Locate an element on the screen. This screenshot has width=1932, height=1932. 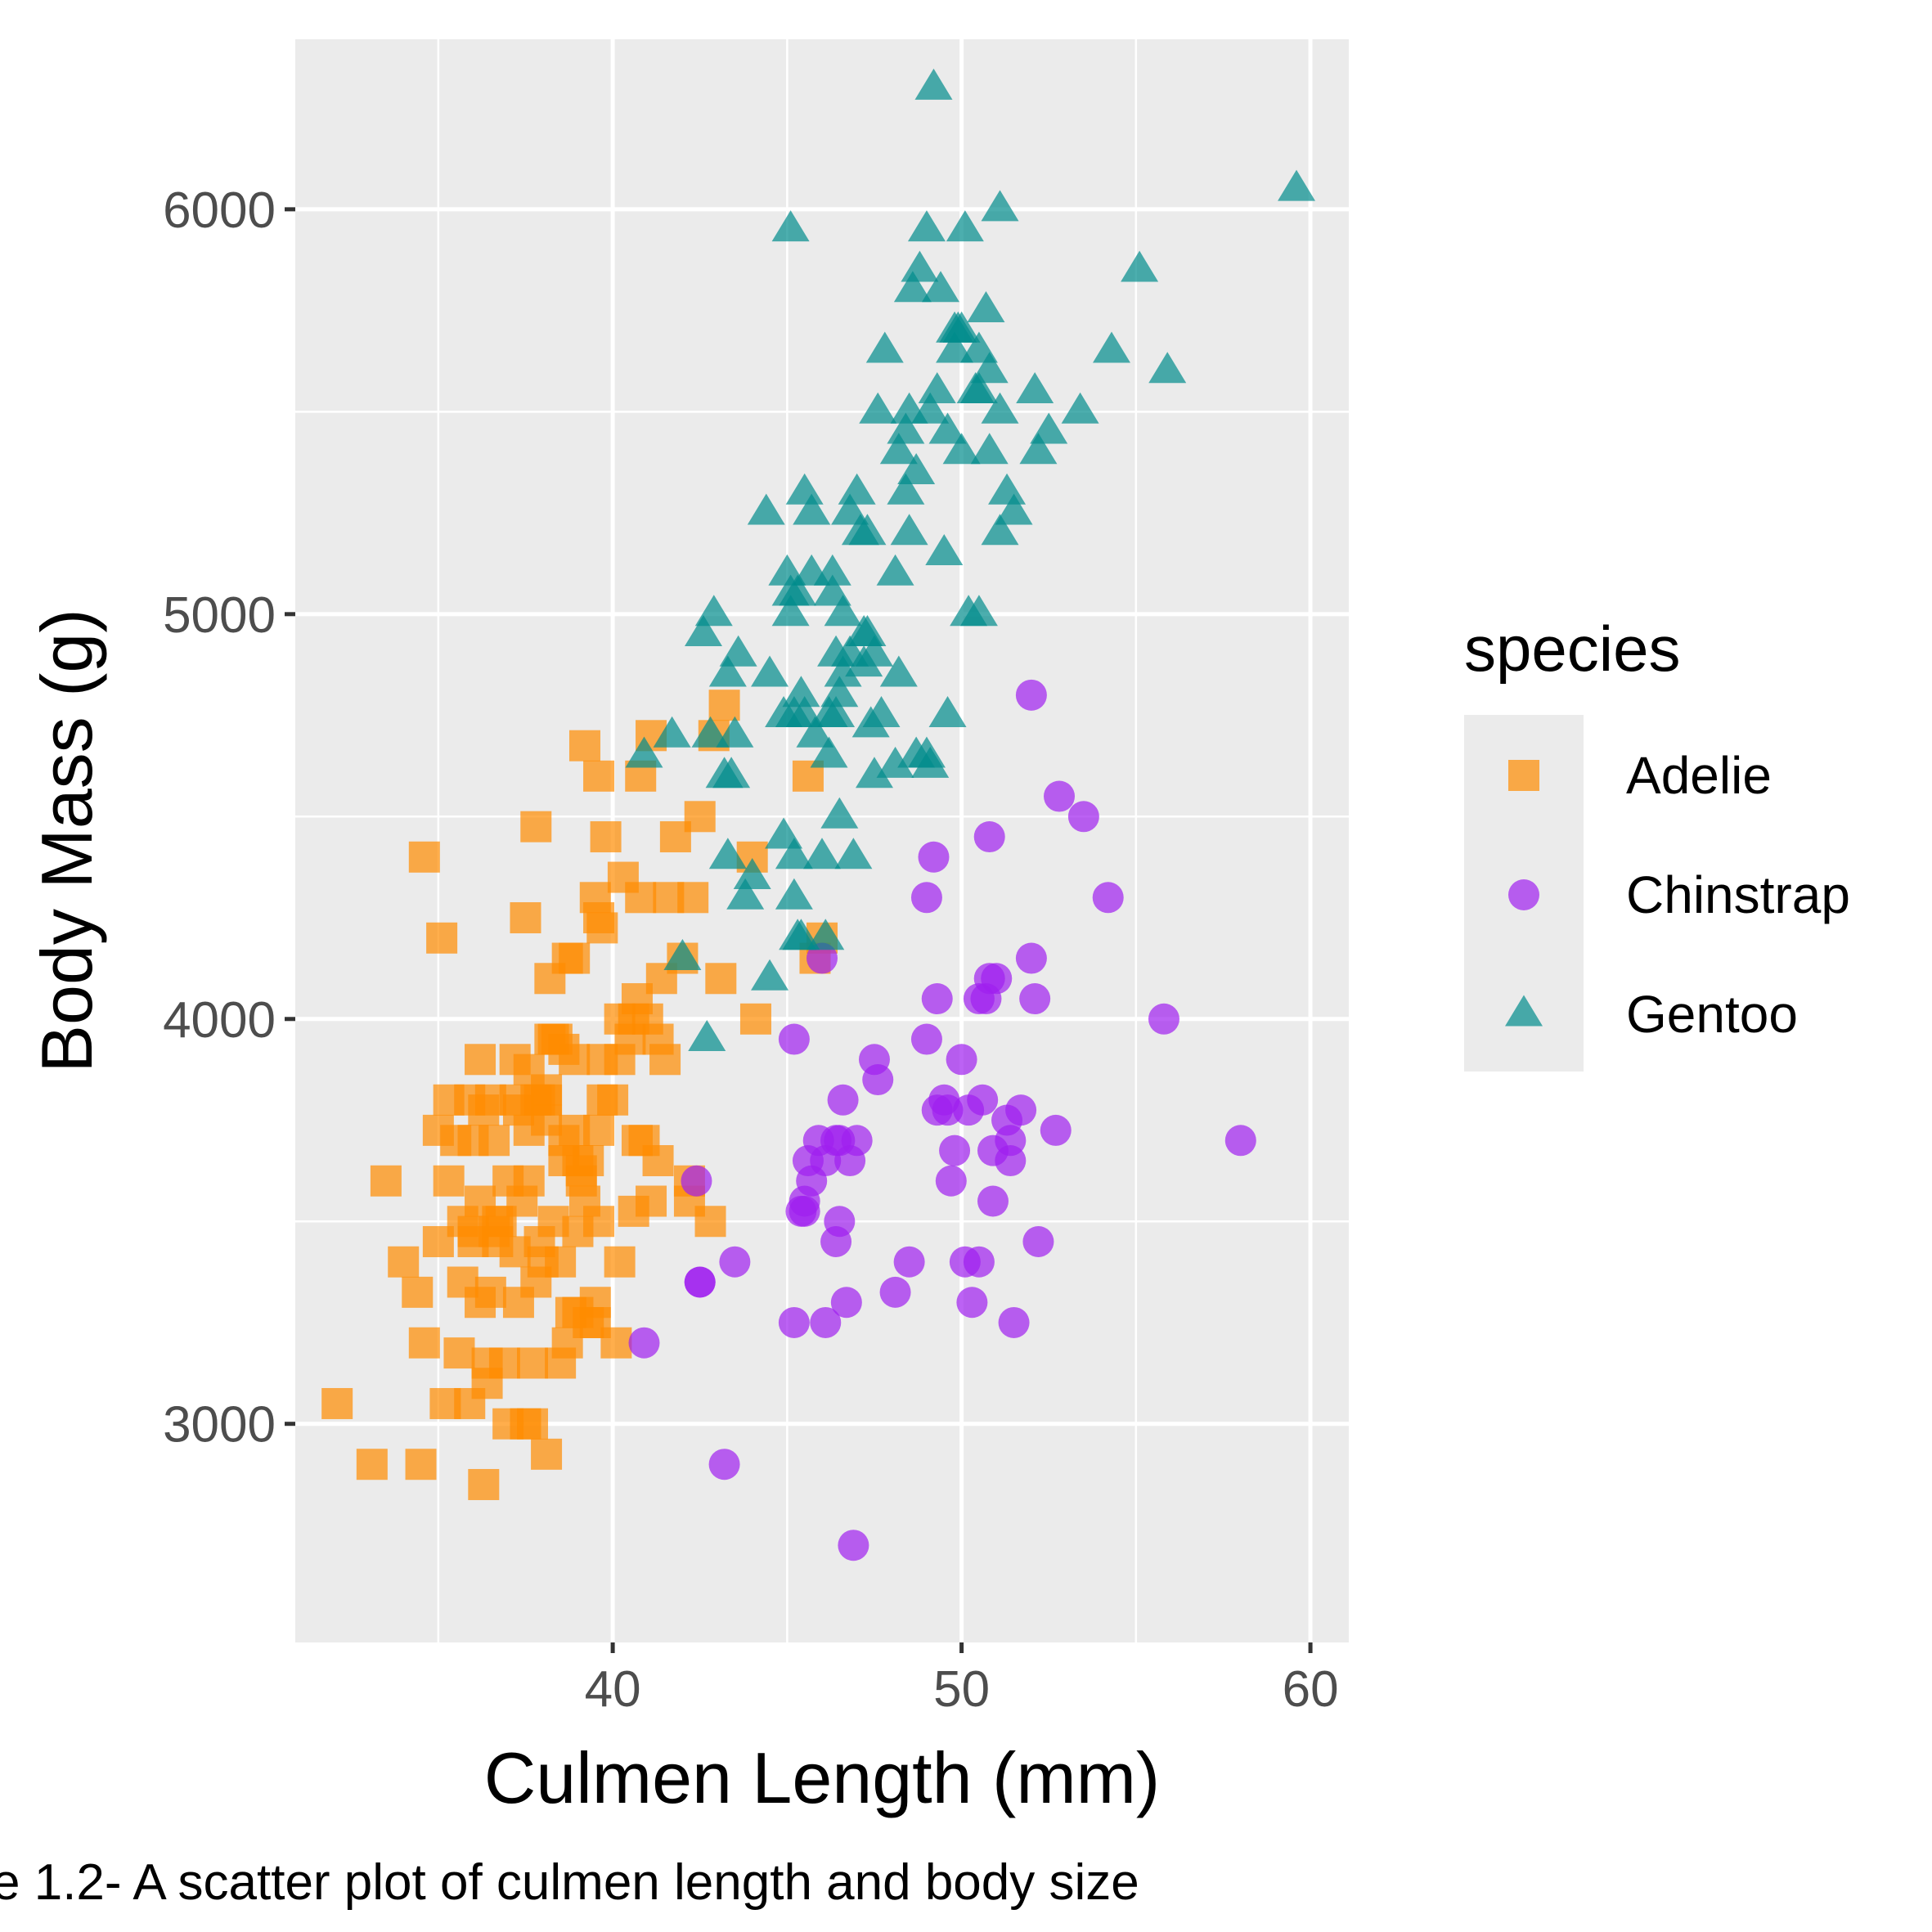
y-tick-label: 4000 is located at coordinates (220, 1020).